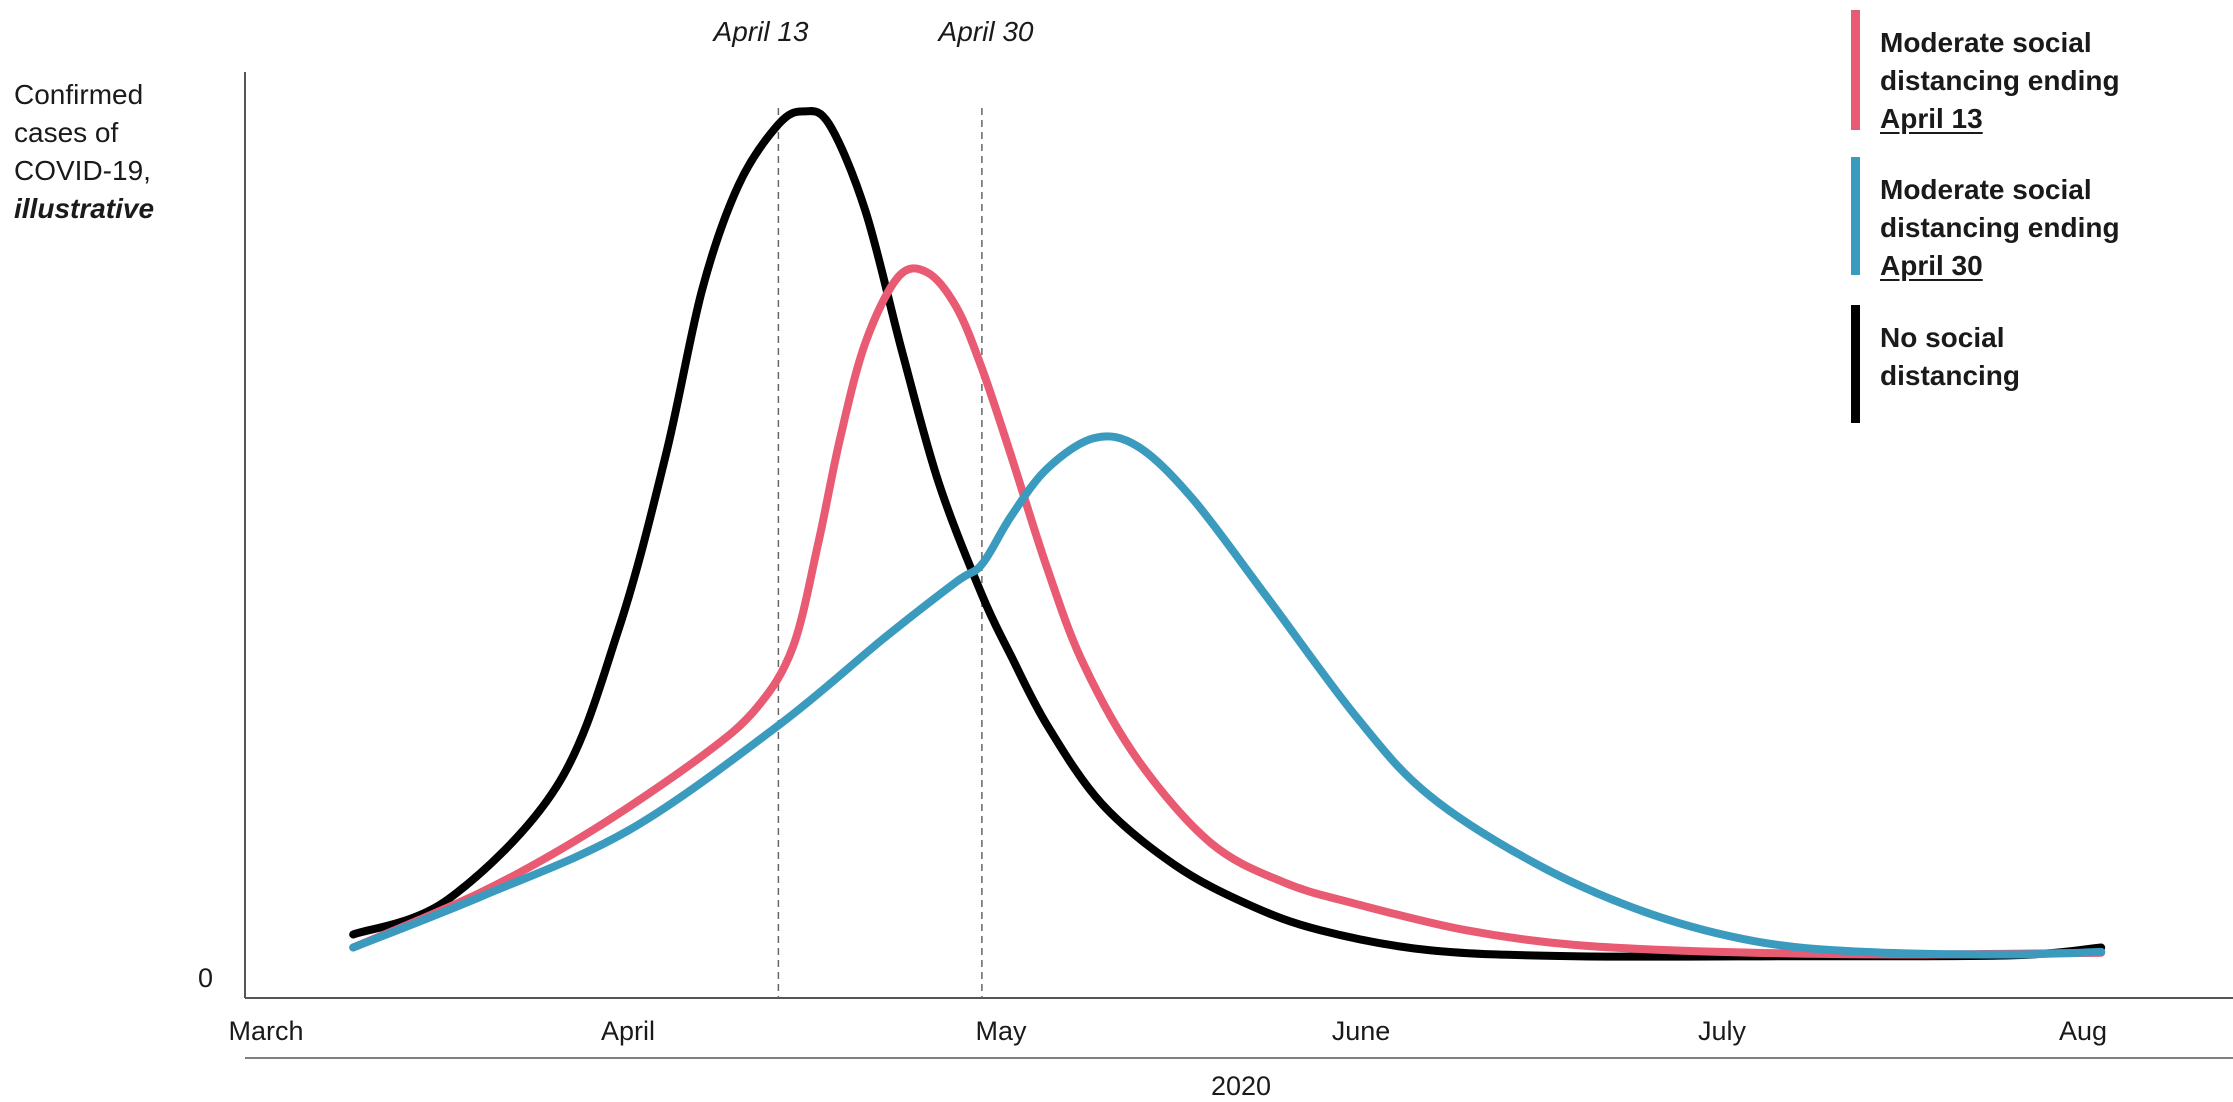 The height and width of the screenshot is (1102, 2233). What do you see at coordinates (1001, 1031) in the screenshot?
I see `x-tick-may: May` at bounding box center [1001, 1031].